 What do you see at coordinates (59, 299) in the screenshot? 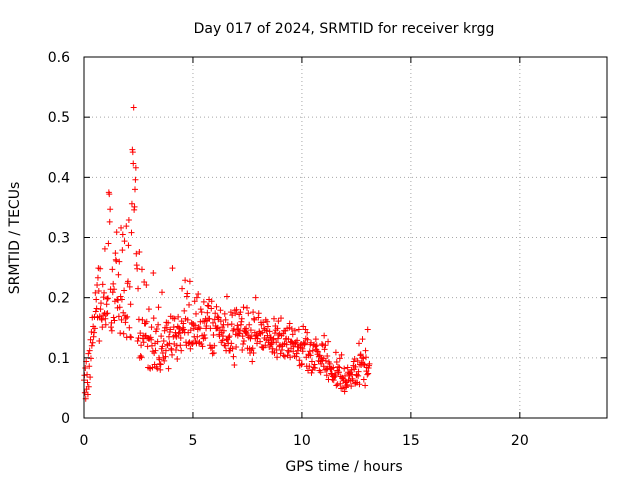
I see `y-tick-label: 0.2` at bounding box center [59, 299].